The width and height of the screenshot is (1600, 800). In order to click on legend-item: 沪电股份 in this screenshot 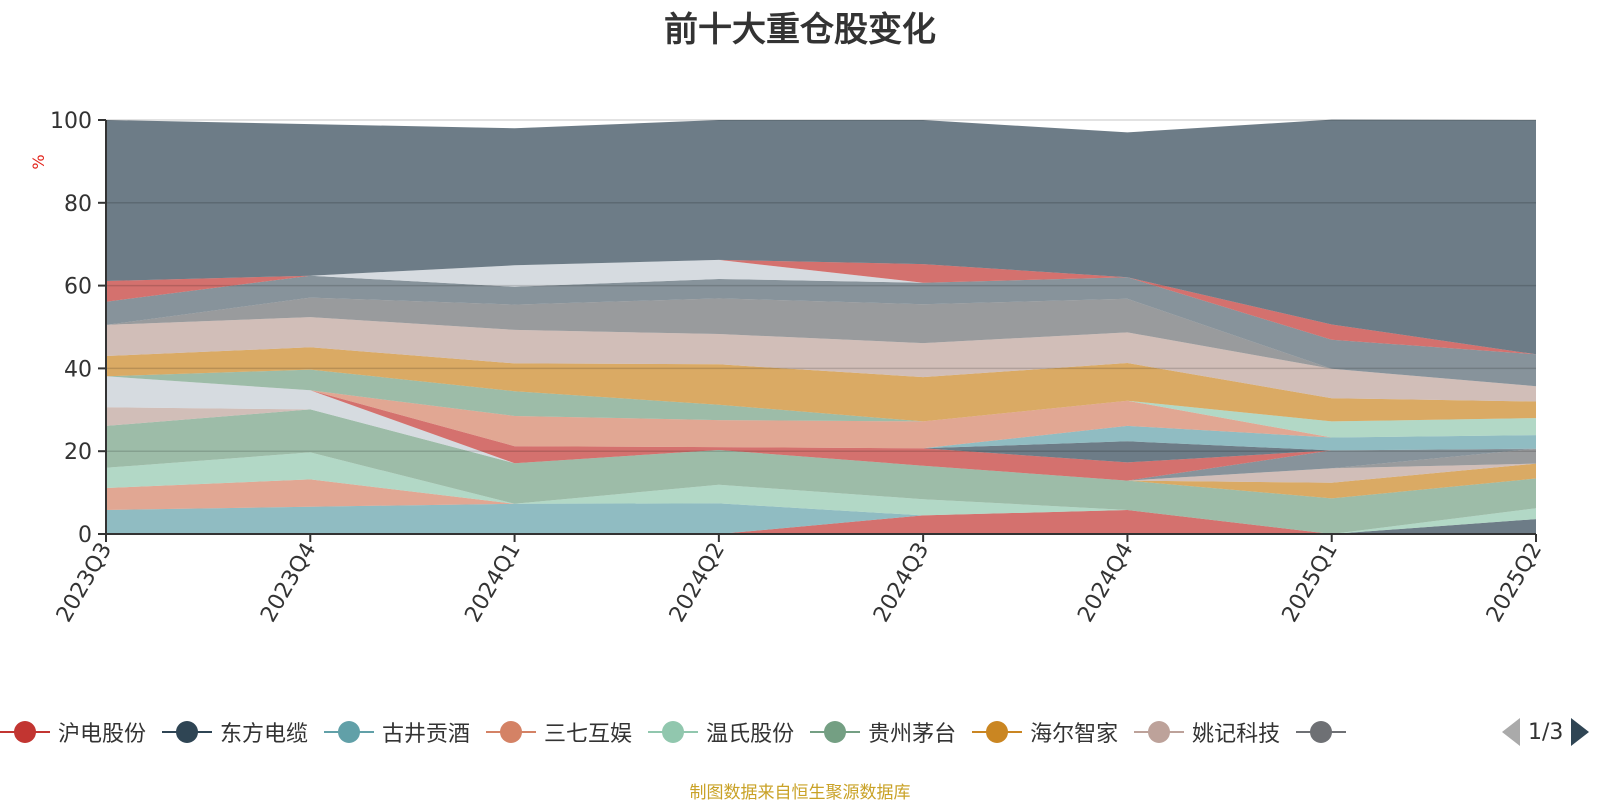, I will do `click(73, 732)`.